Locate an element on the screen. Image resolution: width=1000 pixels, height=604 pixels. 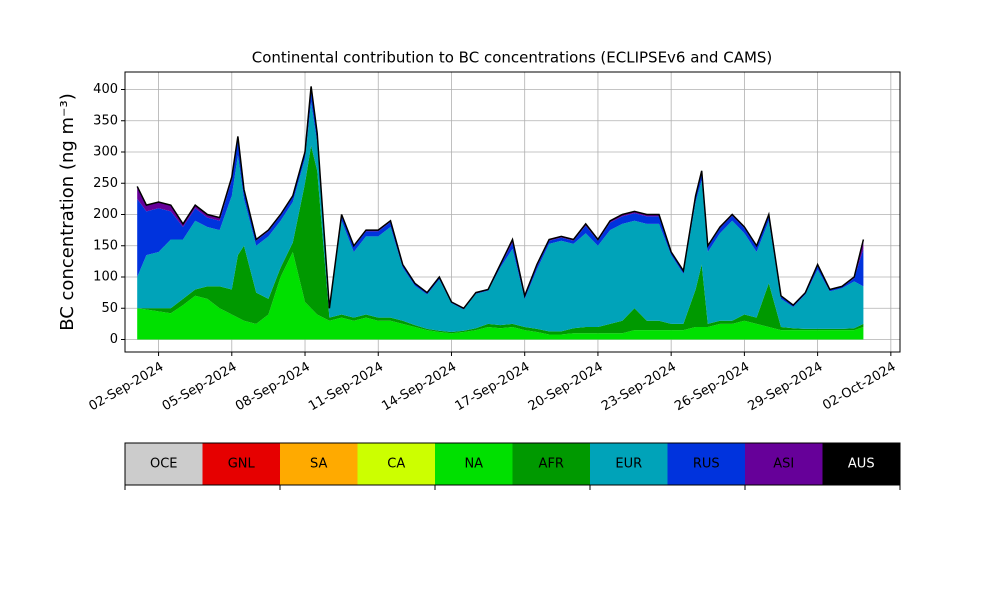
legend: OCE GNL SA CA NA AFR EUR RUS ASI AUS is located at coordinates (512, 464).